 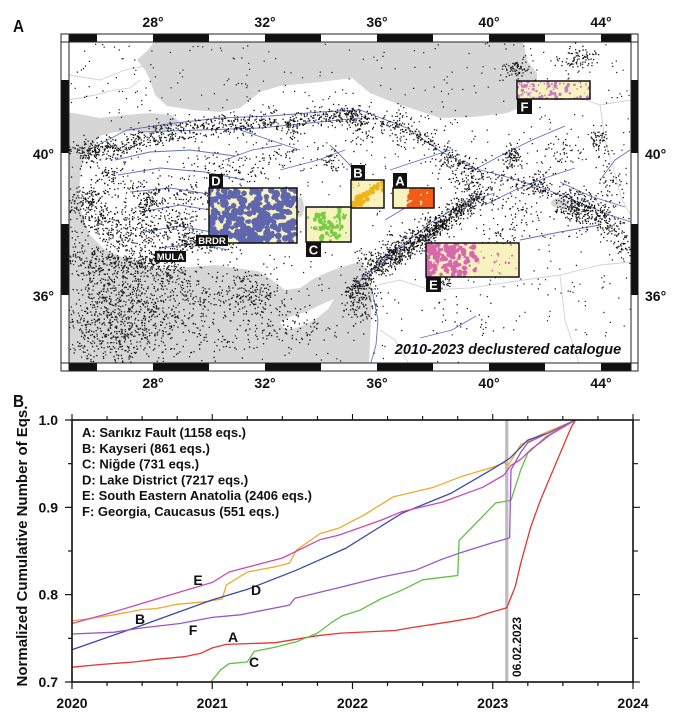 What do you see at coordinates (197, 495) in the screenshot?
I see `legend-entry-e: E: South Eastern Anatolia (2406 eqs.)` at bounding box center [197, 495].